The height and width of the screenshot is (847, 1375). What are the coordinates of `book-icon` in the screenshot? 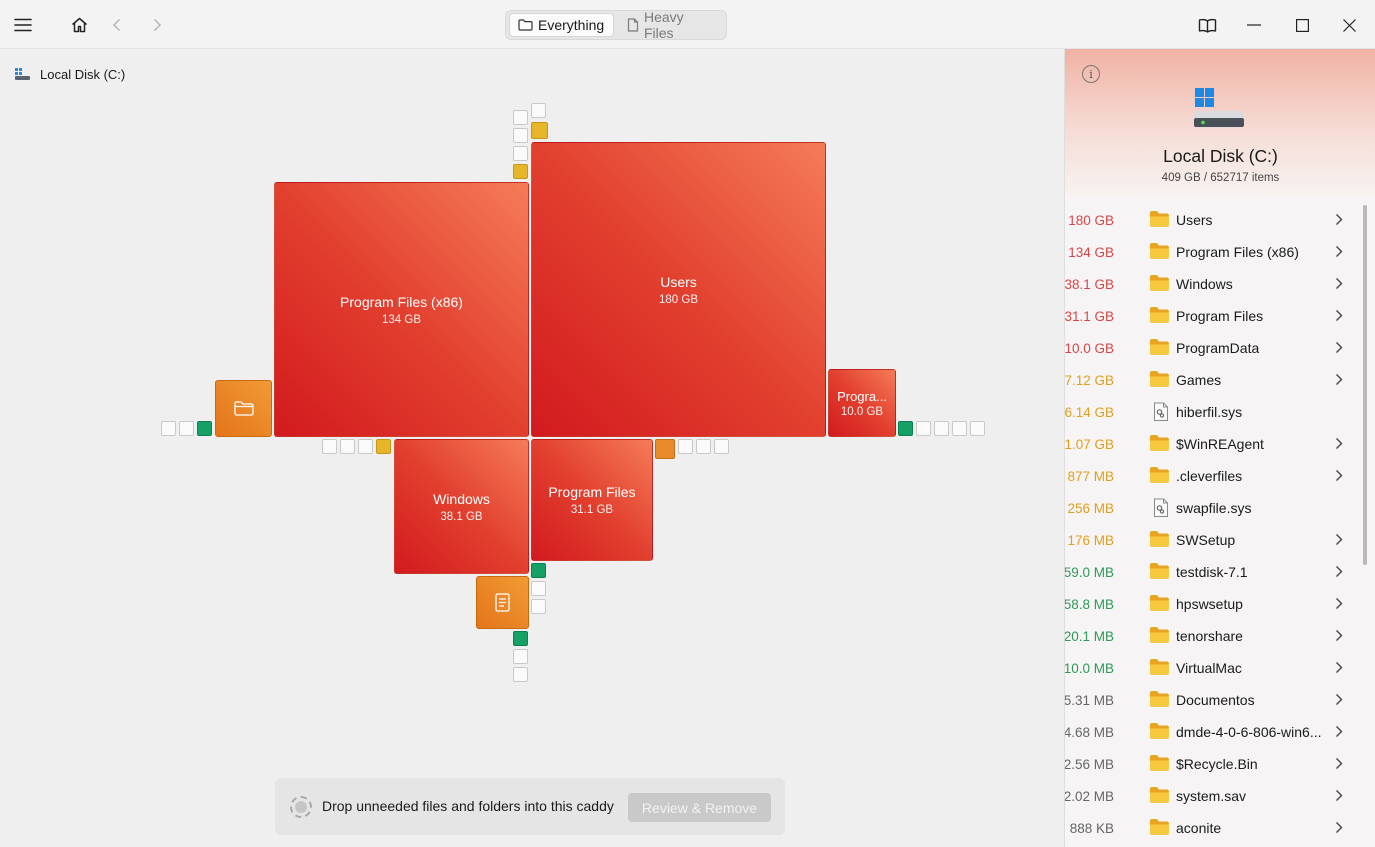 It's located at (1207, 25).